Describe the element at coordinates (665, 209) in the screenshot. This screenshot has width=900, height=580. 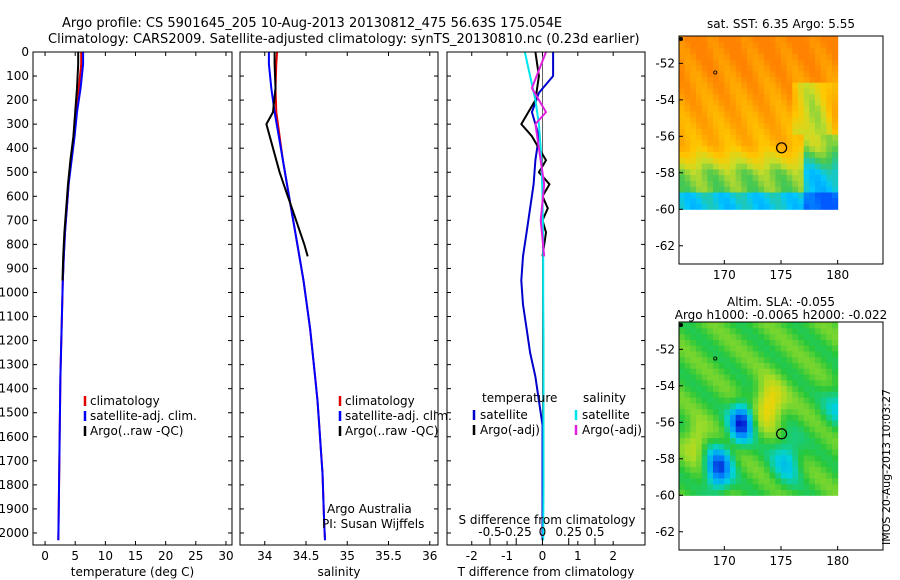
I see `map-y-tick-label: -60` at that location.